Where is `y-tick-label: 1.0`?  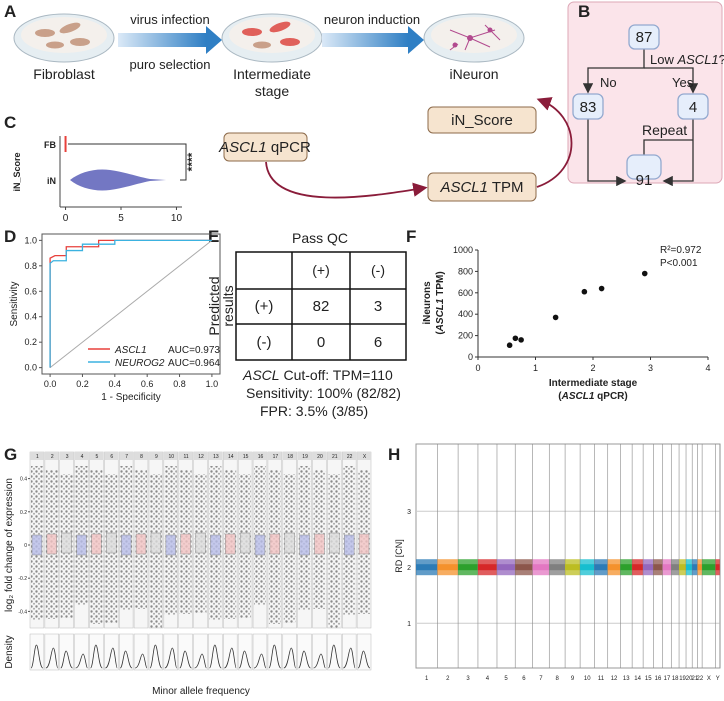
y-tick-label: 1.0 is located at coordinates (30, 240).